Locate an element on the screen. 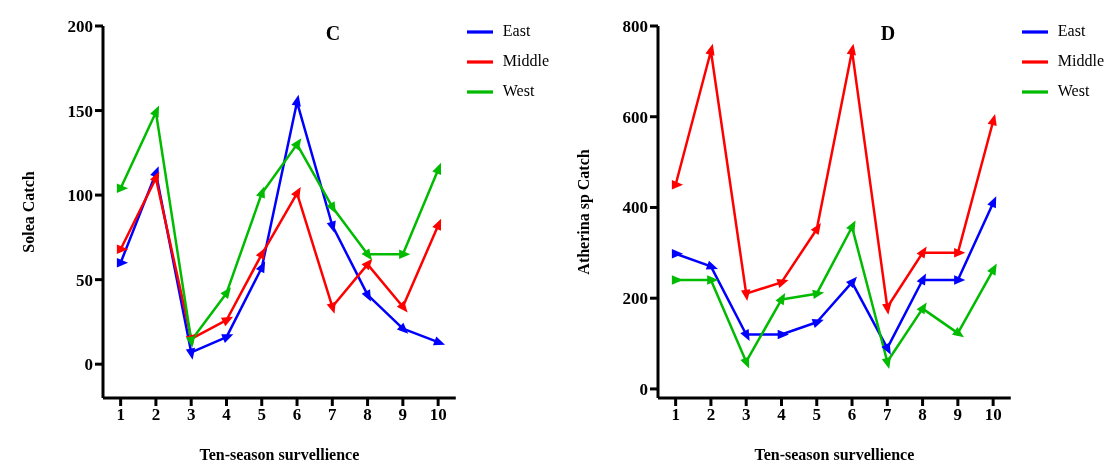  y-tick-label: 600 is located at coordinates (635, 117).